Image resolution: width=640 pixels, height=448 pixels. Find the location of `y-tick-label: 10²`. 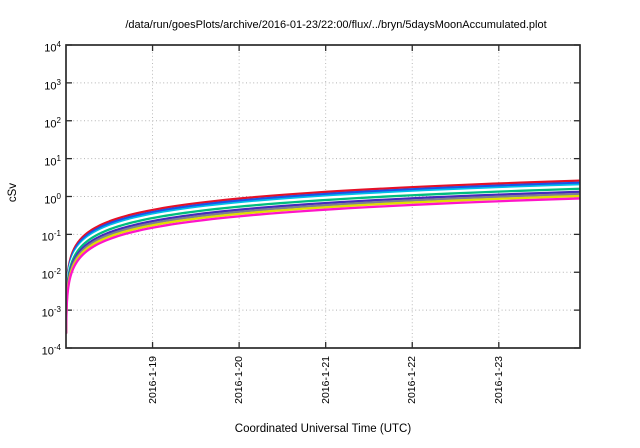

y-tick-label: 10² is located at coordinates (52, 123).